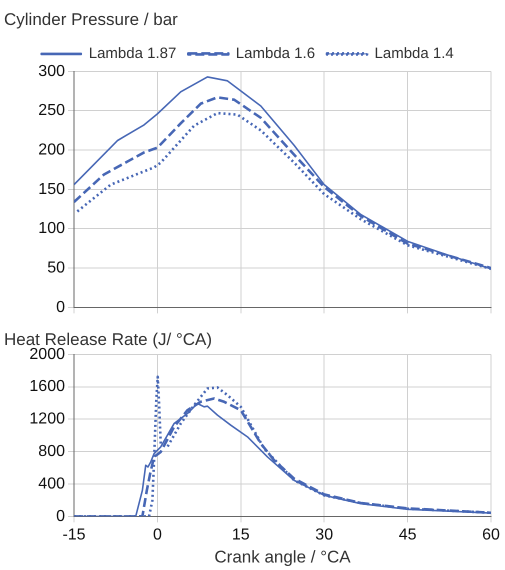  I want to click on legend-label: Lambda 1.6, so click(276, 53).